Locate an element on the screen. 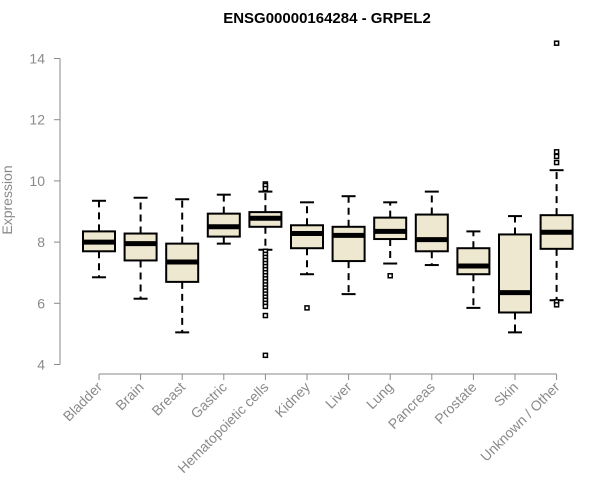 The image size is (600, 500). x-tick-label-1: Brain is located at coordinates (129, 396).